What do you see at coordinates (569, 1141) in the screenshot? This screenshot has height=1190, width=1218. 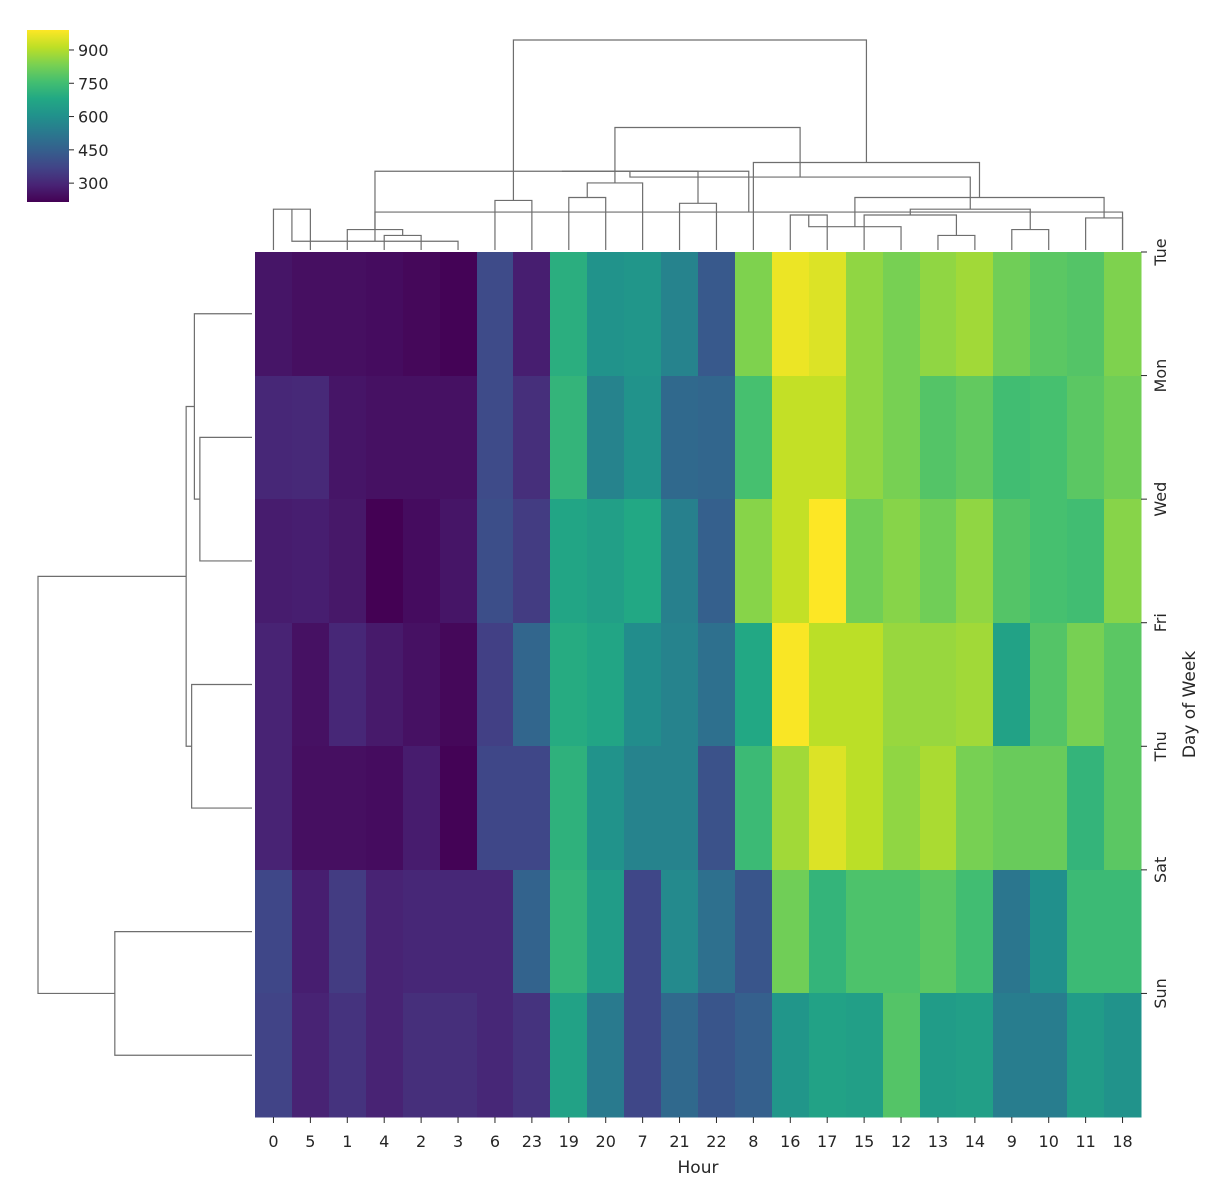 I see `x-tick-label: 19` at bounding box center [569, 1141].